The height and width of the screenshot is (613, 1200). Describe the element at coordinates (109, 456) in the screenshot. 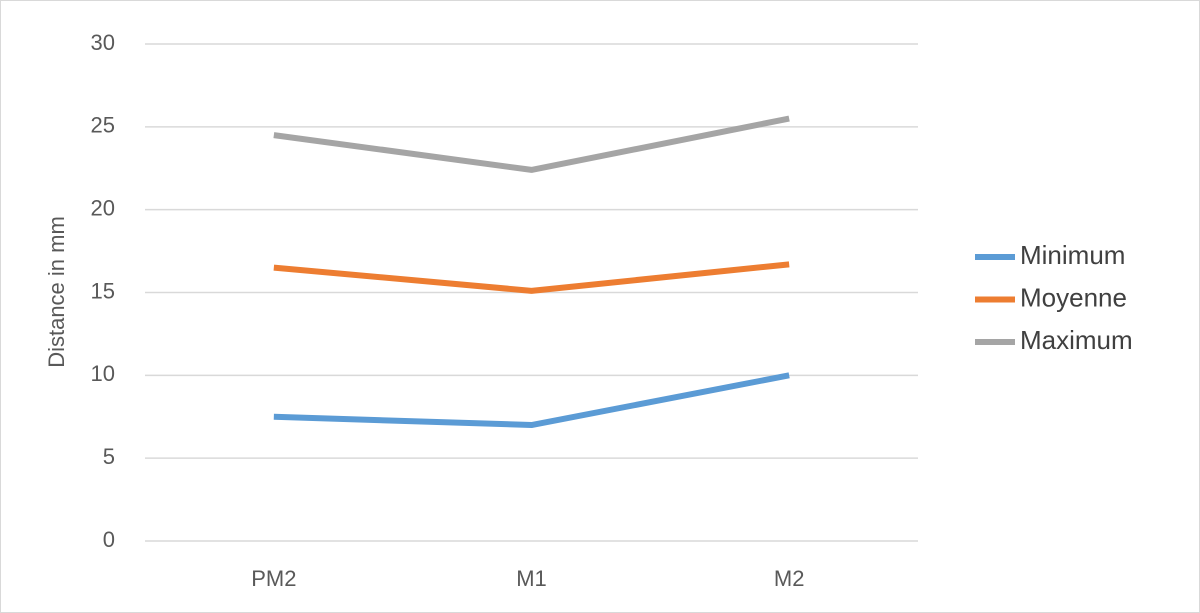

I see `y-tick-label: 5` at that location.